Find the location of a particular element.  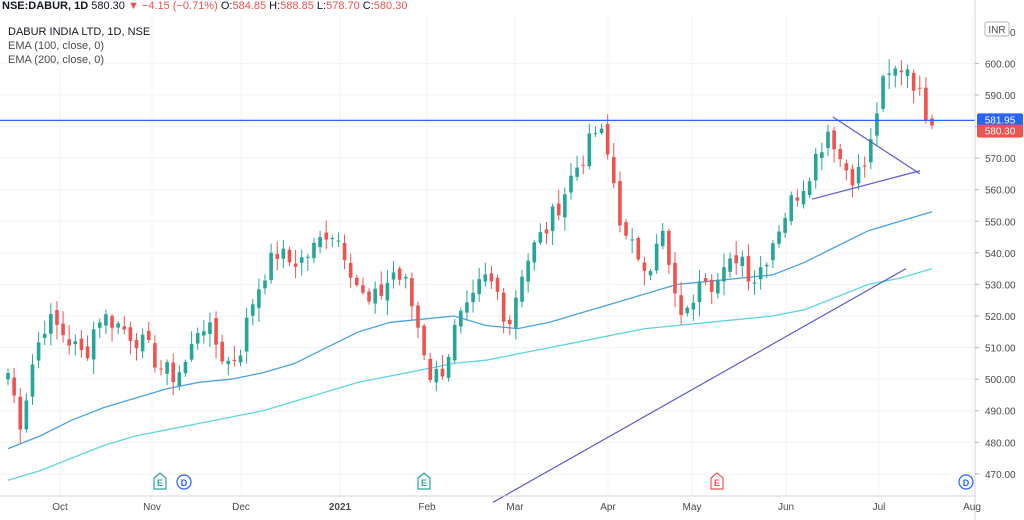

triangle-upper-line is located at coordinates (876, 145).